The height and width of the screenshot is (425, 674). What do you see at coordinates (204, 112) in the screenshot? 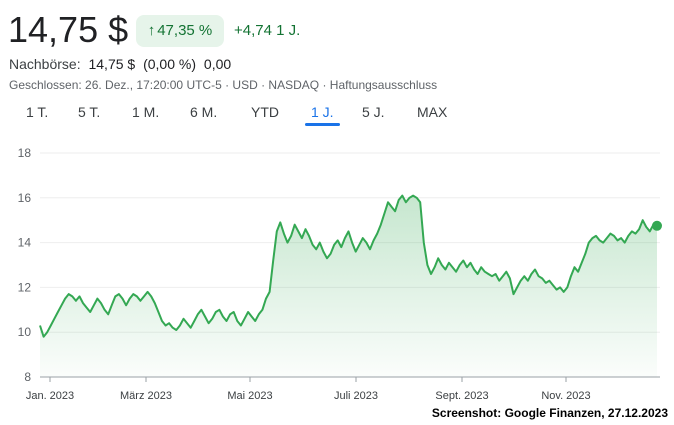
I see `tab-6-months: 6 M.` at bounding box center [204, 112].